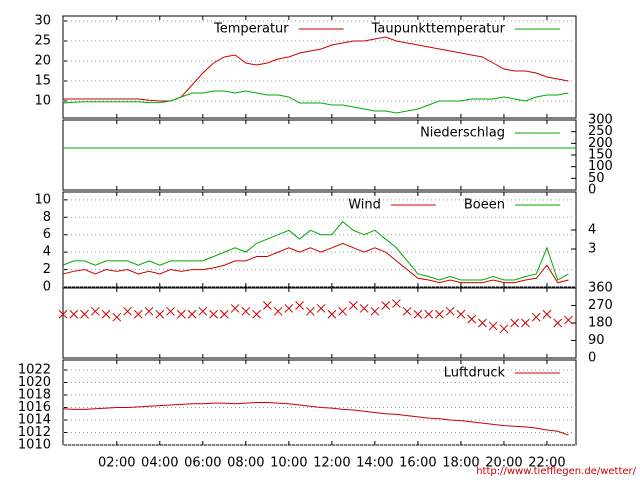  I want to click on y-tick-label: 6, so click(47, 234).